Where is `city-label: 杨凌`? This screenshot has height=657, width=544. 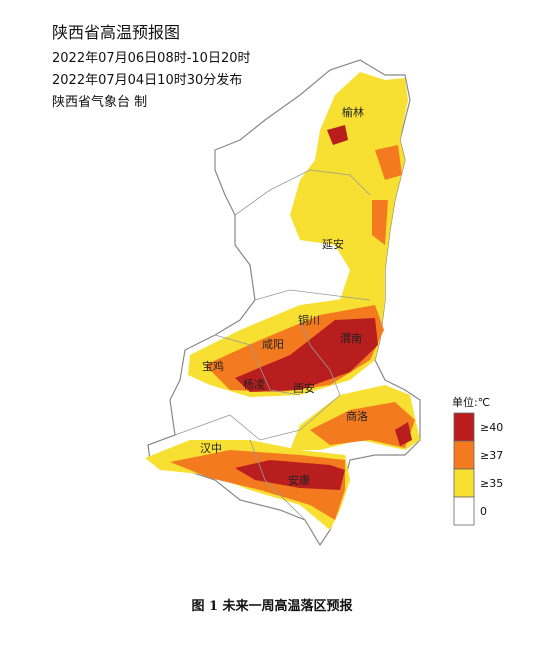 city-label: 杨凌 is located at coordinates (254, 384).